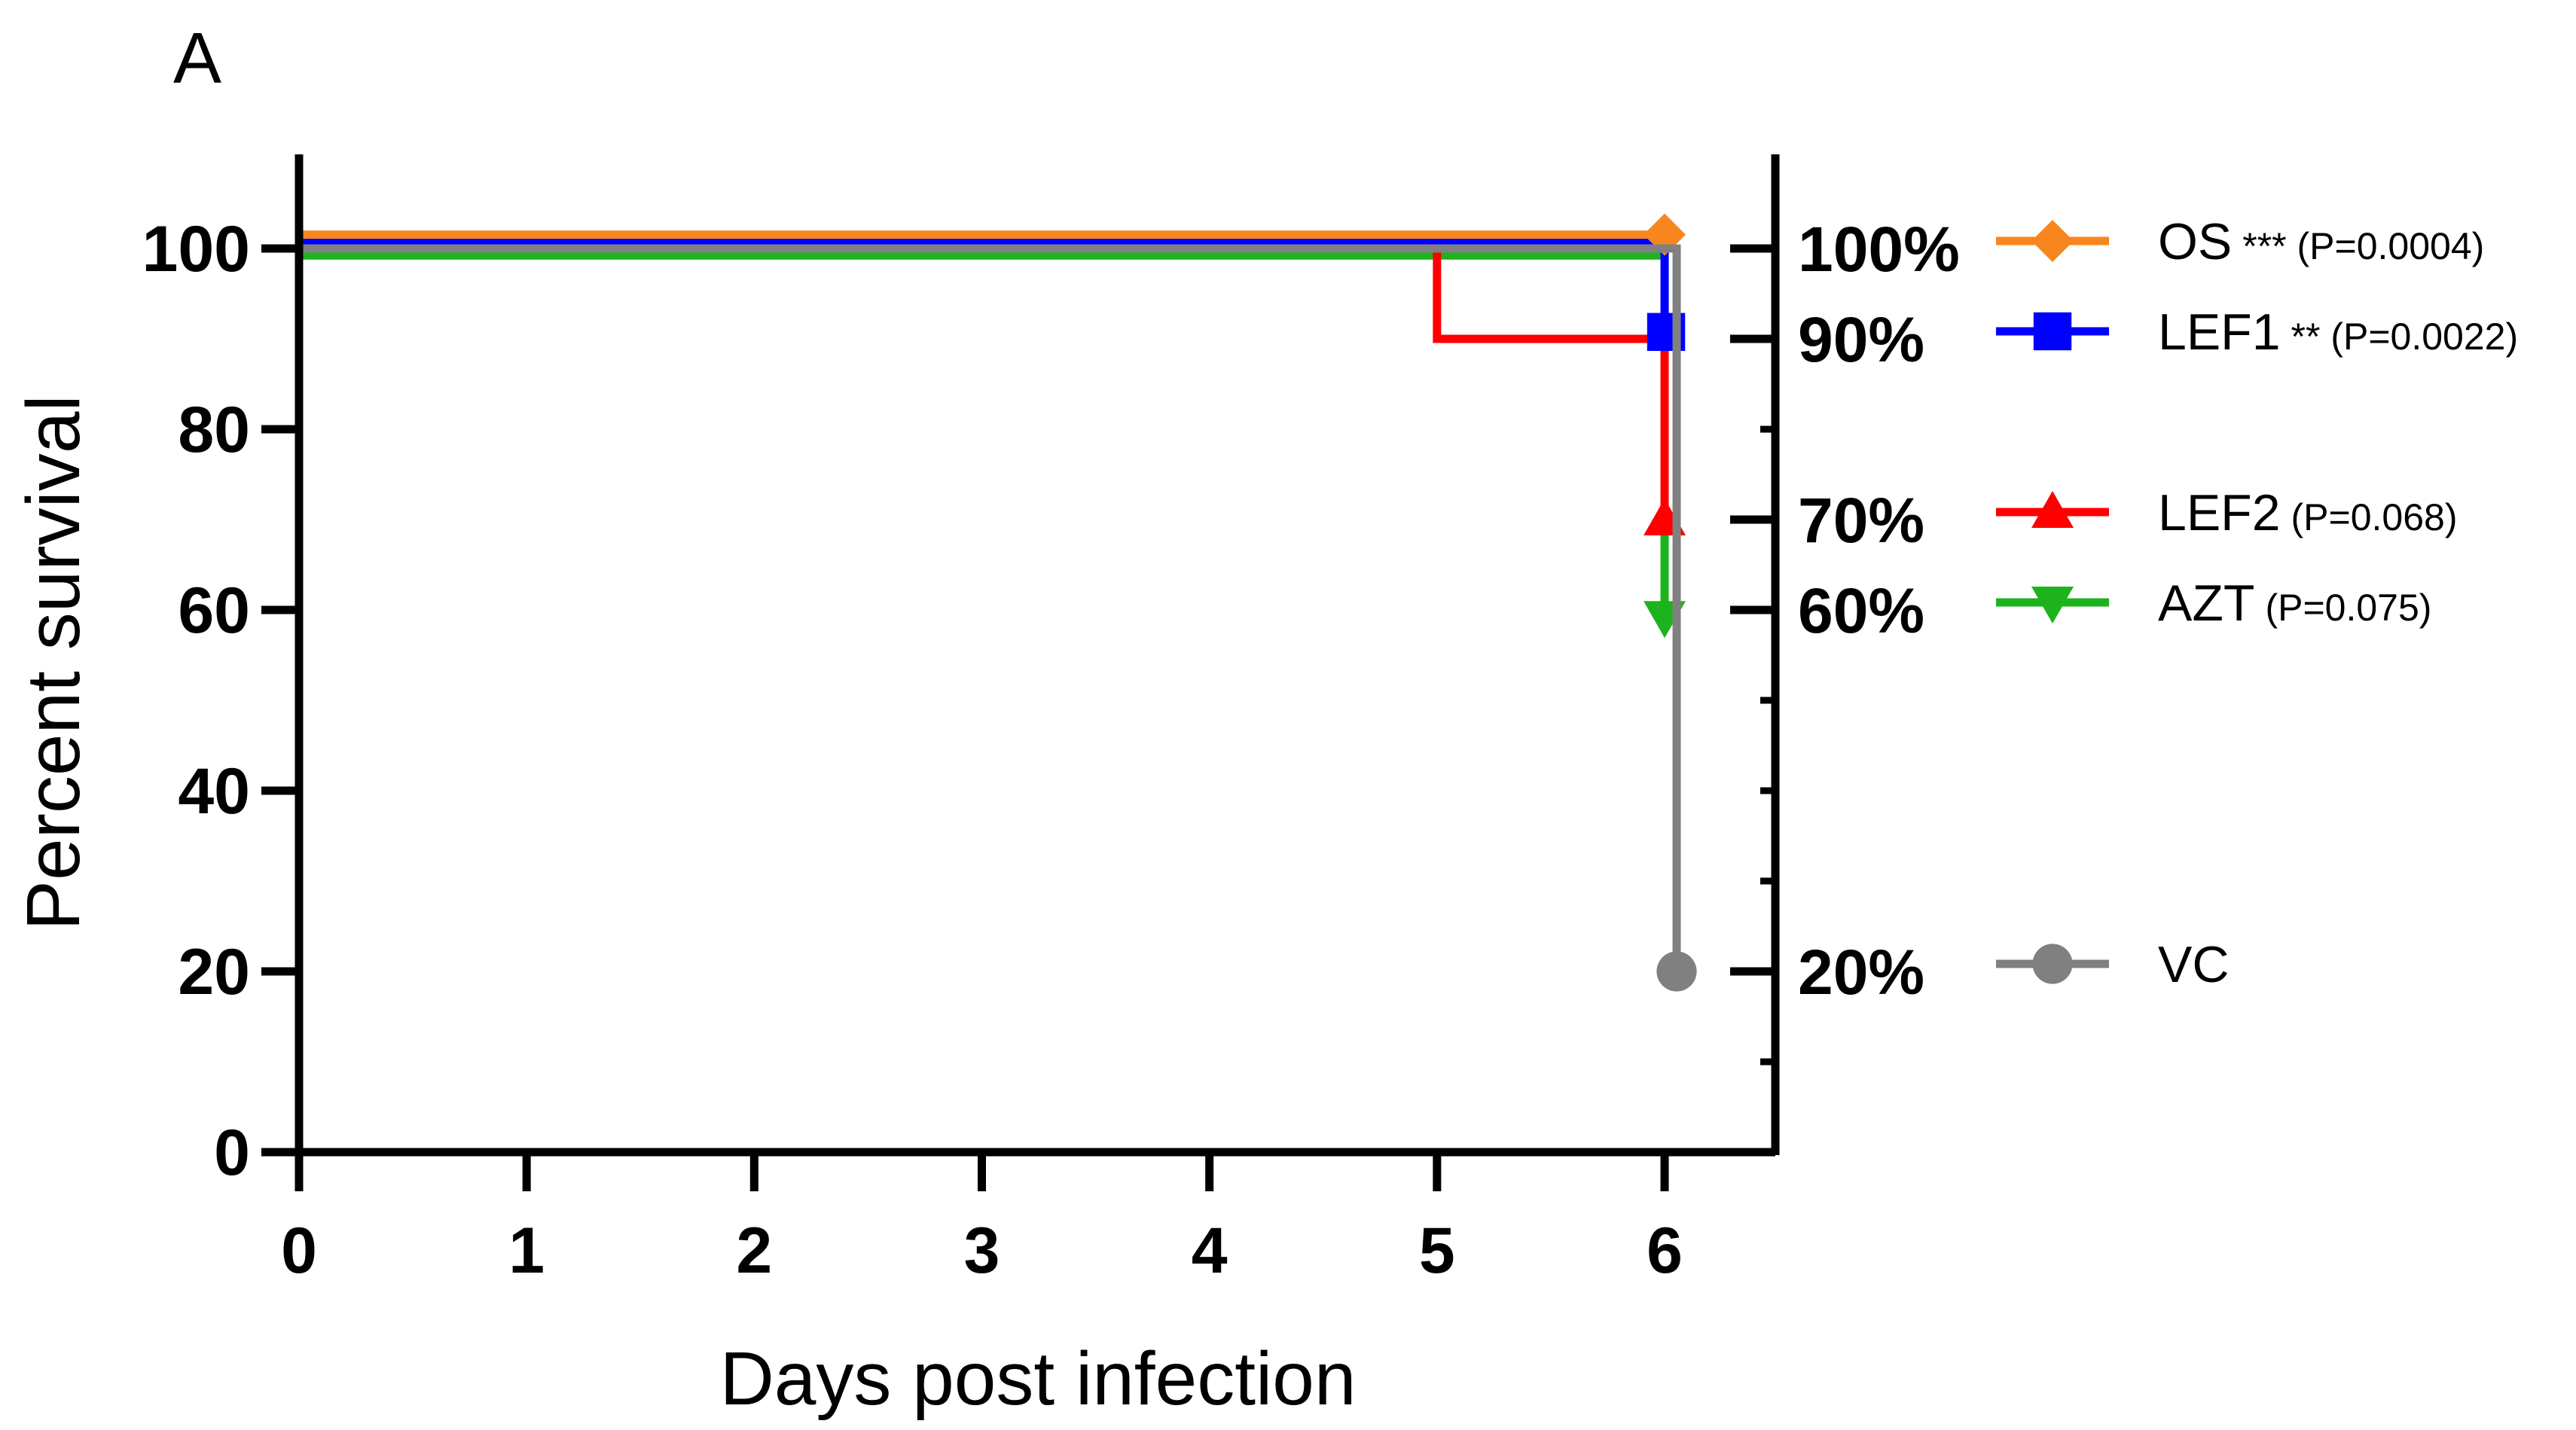  What do you see at coordinates (984, 382) in the screenshot?
I see `series-line-lef2` at bounding box center [984, 382].